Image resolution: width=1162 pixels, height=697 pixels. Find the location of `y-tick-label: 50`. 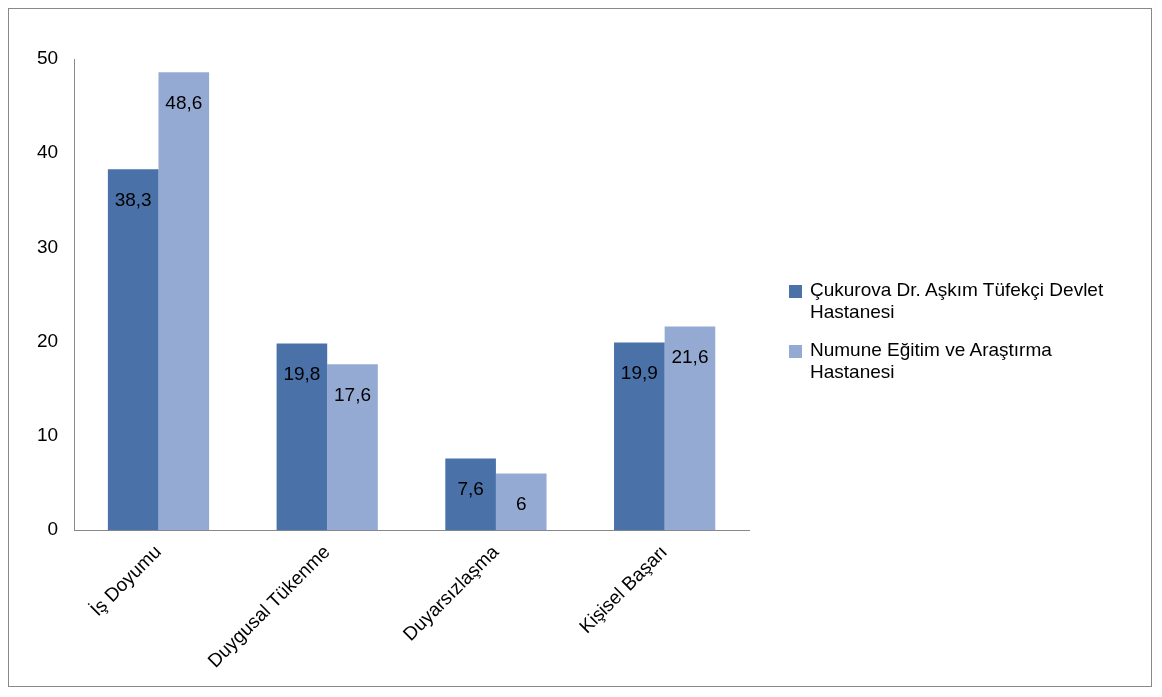

y-tick-label: 50 is located at coordinates (47, 58).